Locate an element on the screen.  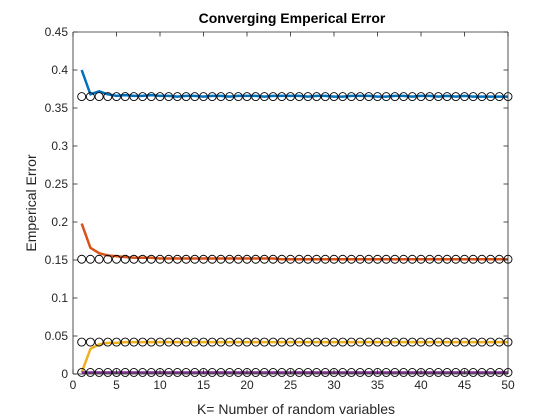
x-tick-label: 20 is located at coordinates (247, 385).